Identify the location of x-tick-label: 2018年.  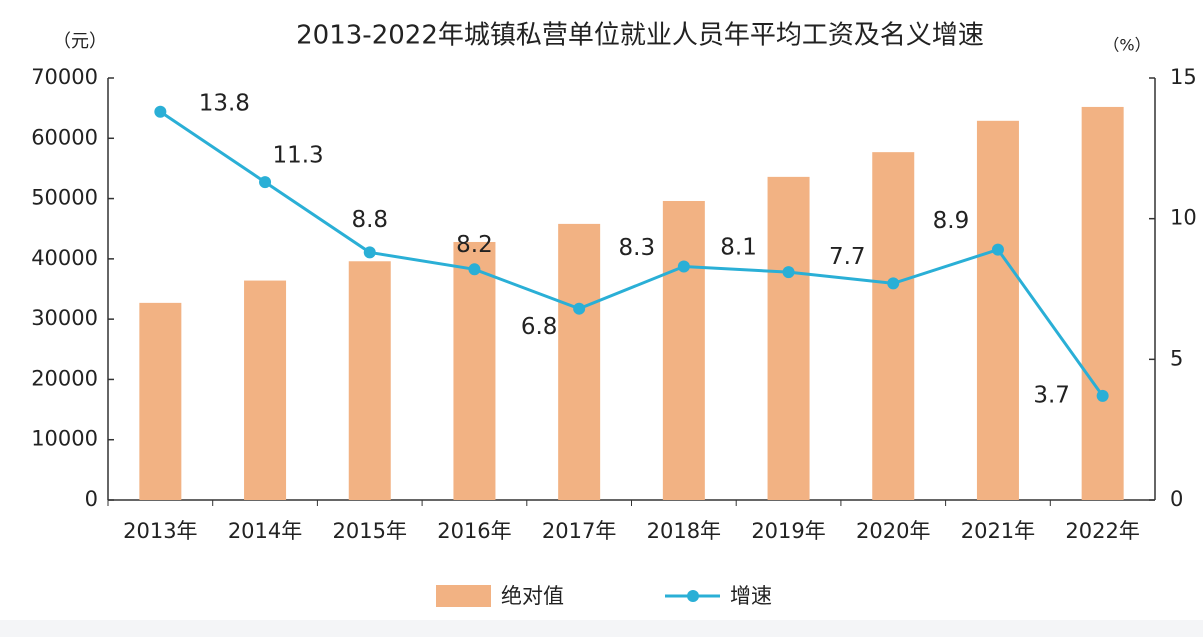
(684, 531).